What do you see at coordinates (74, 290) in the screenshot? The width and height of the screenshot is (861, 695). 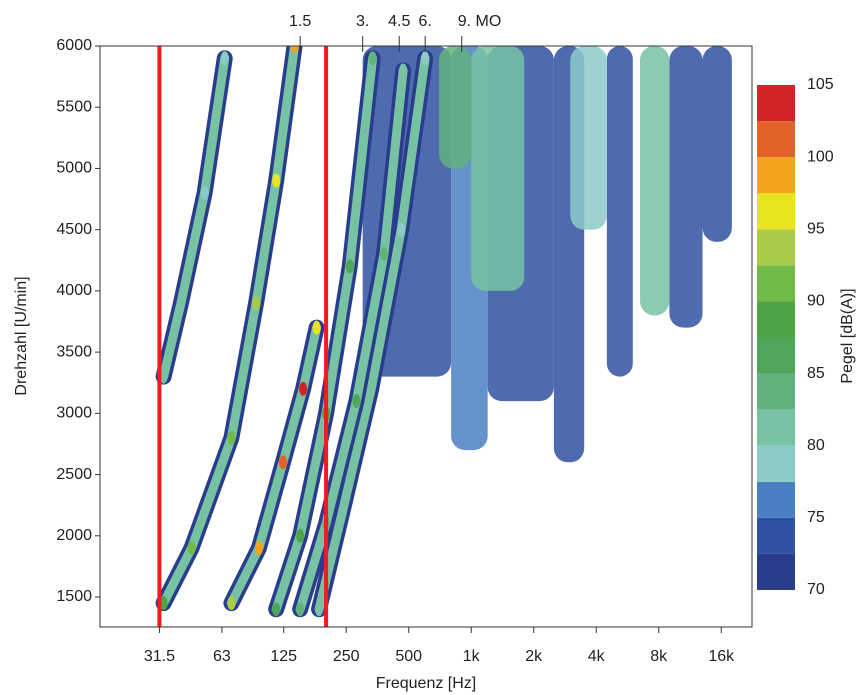 I see `y-tick-label: 4000` at bounding box center [74, 290].